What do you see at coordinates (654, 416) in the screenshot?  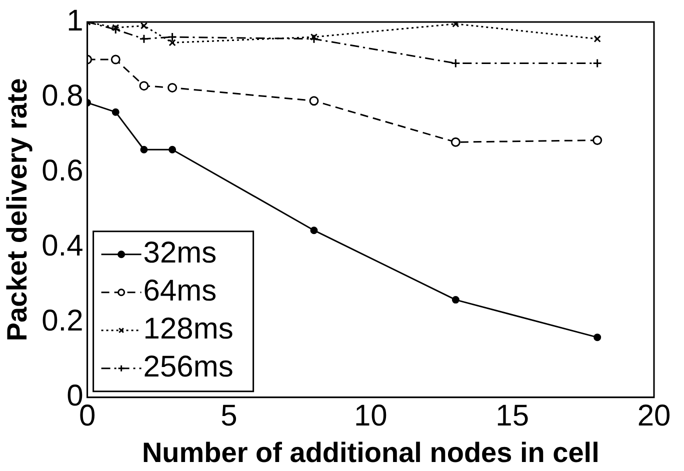 I see `x-tick-label: 20` at bounding box center [654, 416].